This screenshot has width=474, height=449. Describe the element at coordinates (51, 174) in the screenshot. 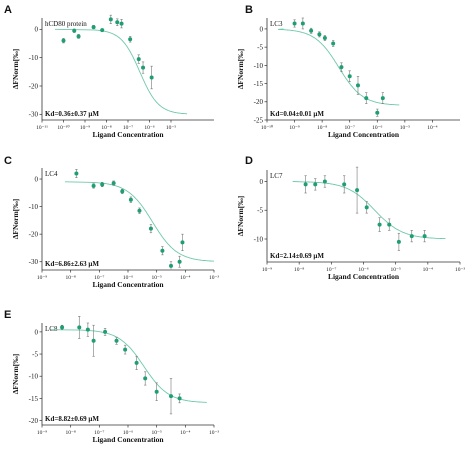

I see `panel-title: LC4` at that location.